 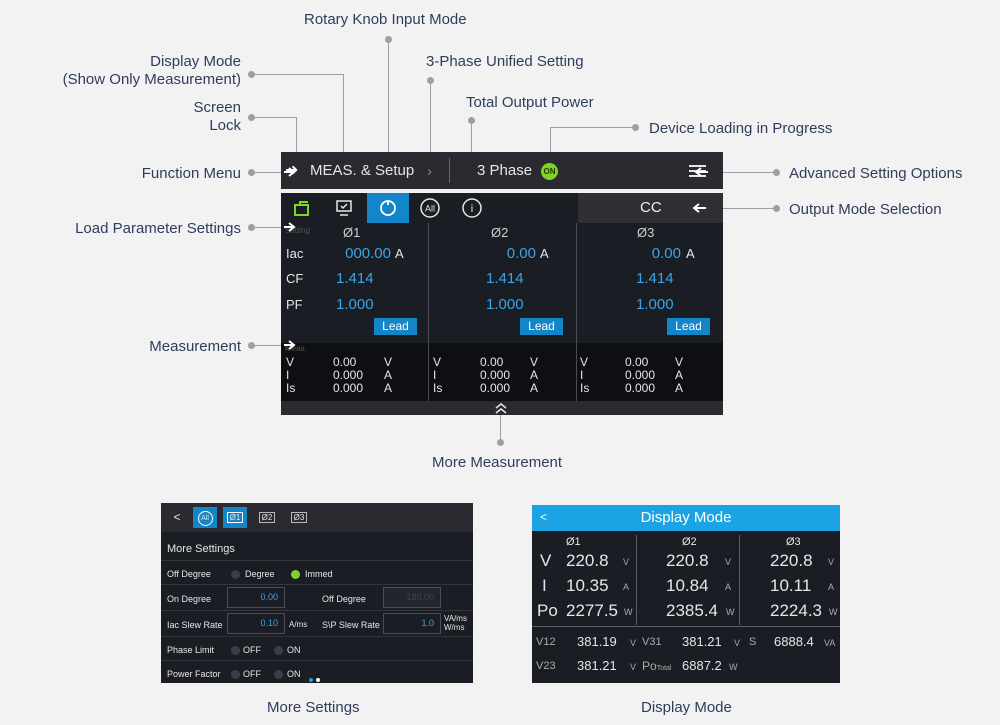 I want to click on dm-v-phase-3: 220.8, so click(x=791, y=560).